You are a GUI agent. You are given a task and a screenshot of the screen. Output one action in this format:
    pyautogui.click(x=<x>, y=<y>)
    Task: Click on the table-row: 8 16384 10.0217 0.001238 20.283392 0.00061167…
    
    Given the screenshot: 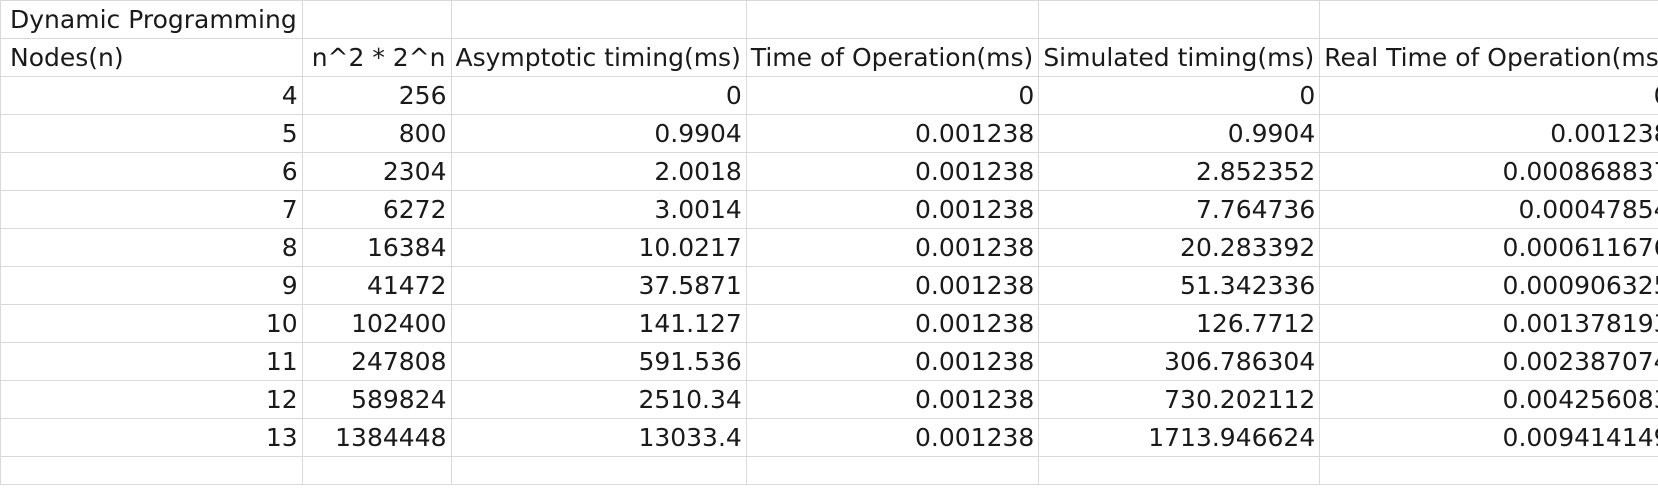 What is the action you would take?
    pyautogui.click(x=829, y=247)
    